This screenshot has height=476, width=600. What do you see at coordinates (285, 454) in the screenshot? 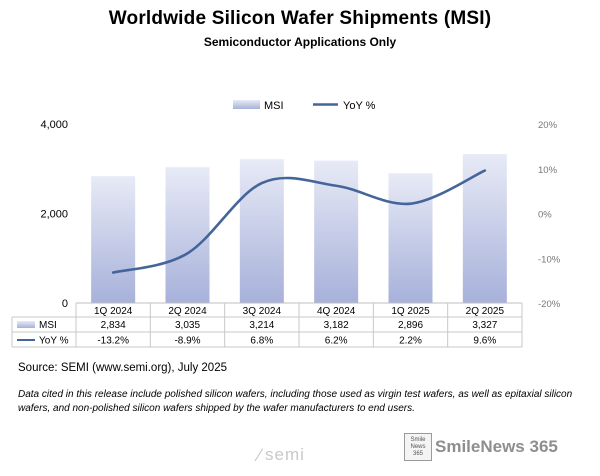
I see `semi-logo-text: semi` at bounding box center [285, 454].